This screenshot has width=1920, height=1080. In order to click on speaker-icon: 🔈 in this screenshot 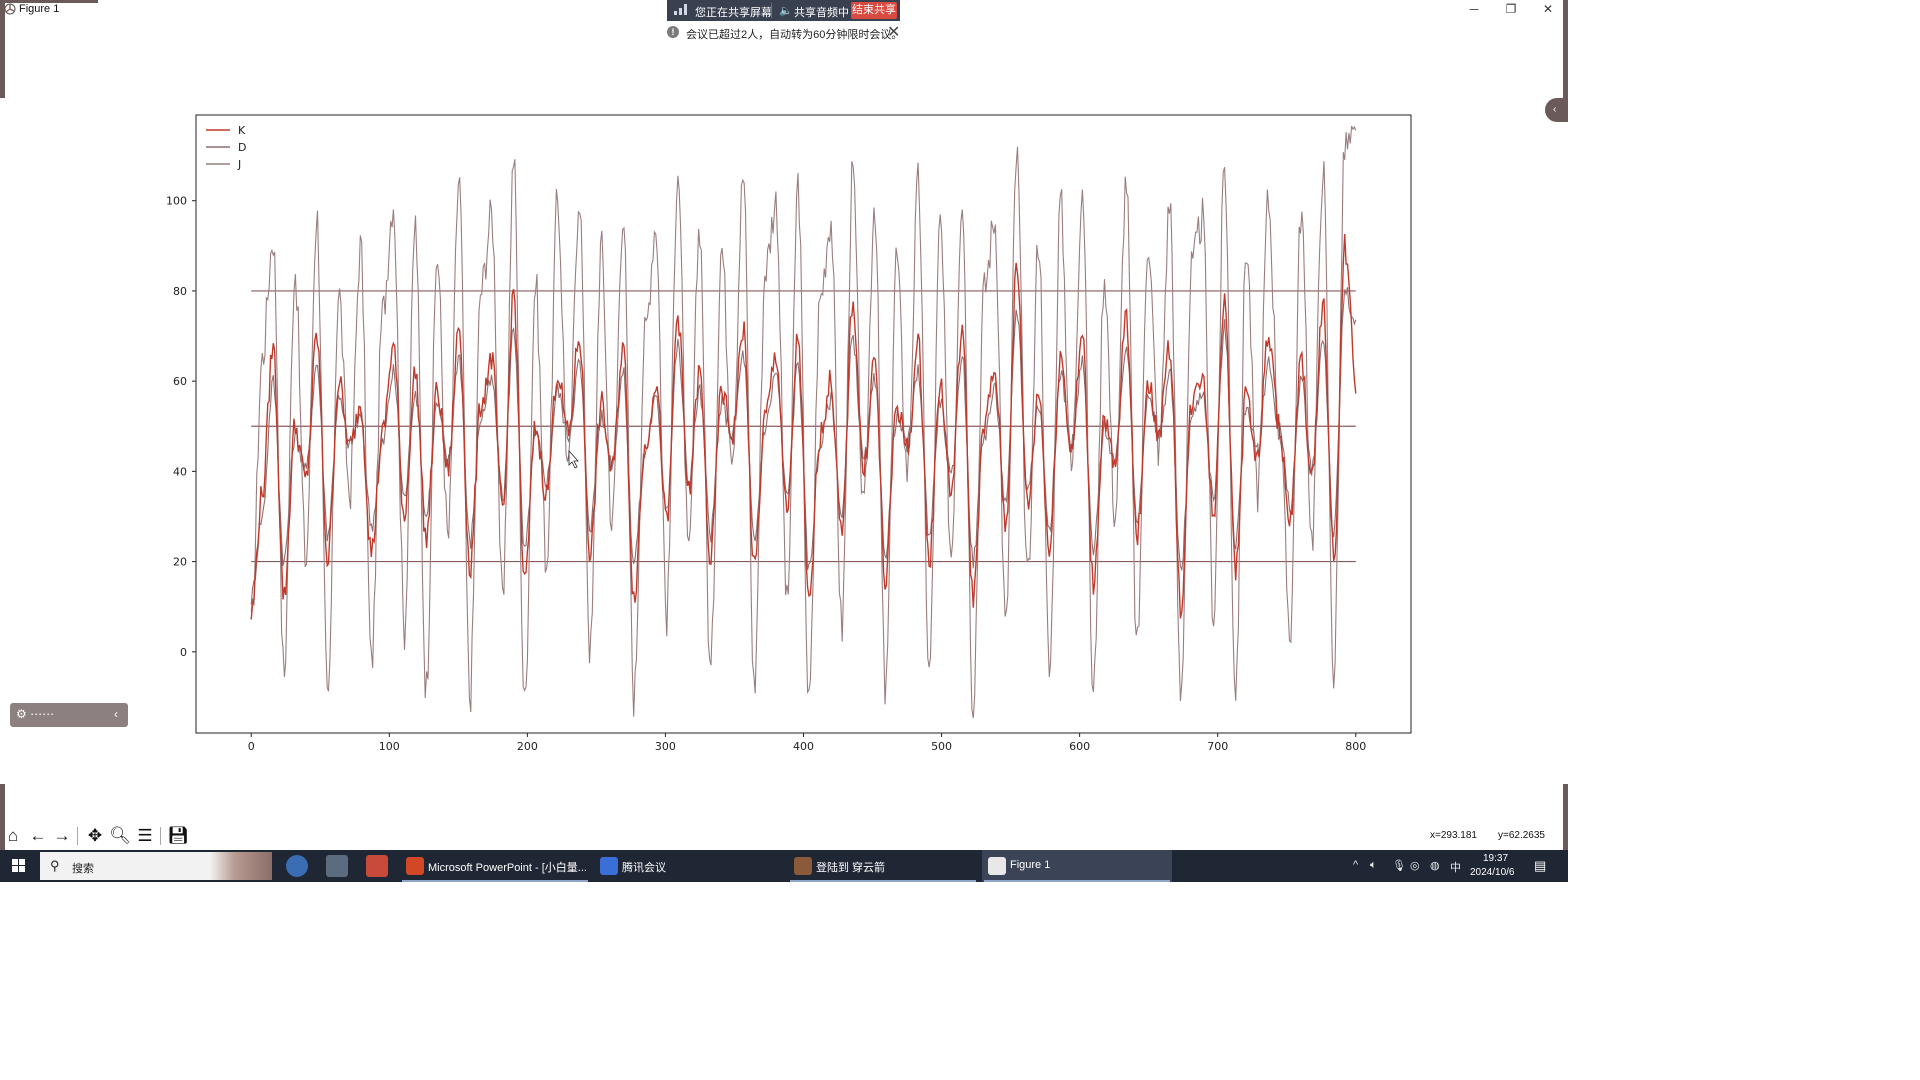, I will do `click(786, 11)`.